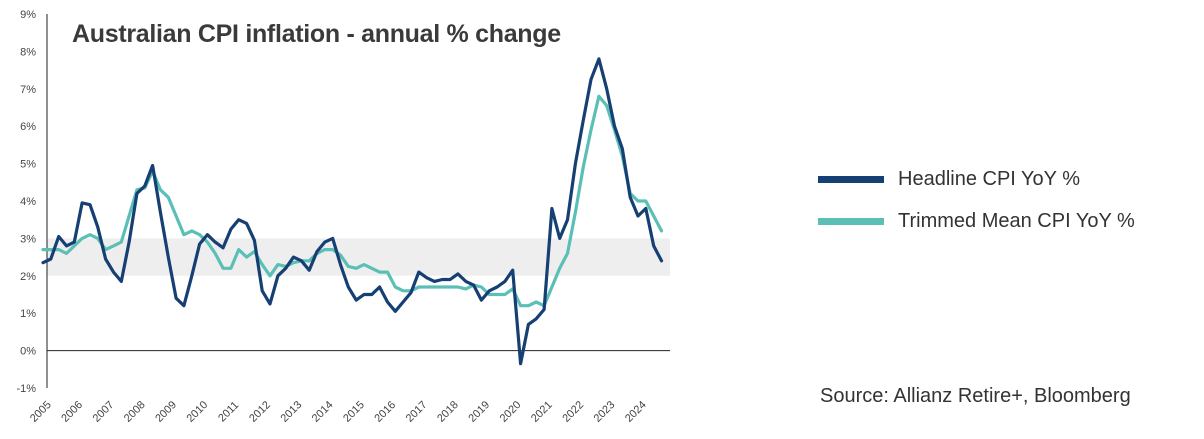  Describe the element at coordinates (228, 411) in the screenshot. I see `x-tick-label: 2011` at that location.